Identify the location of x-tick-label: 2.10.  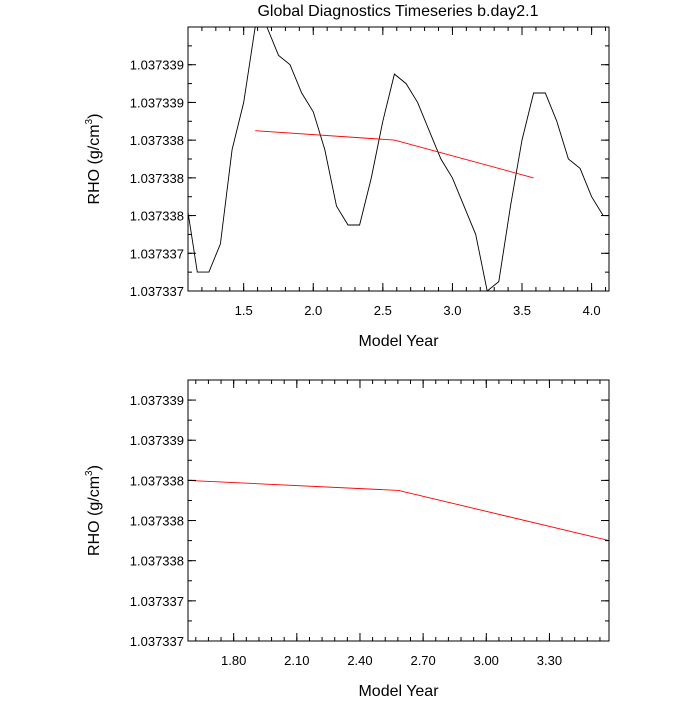
(296, 660).